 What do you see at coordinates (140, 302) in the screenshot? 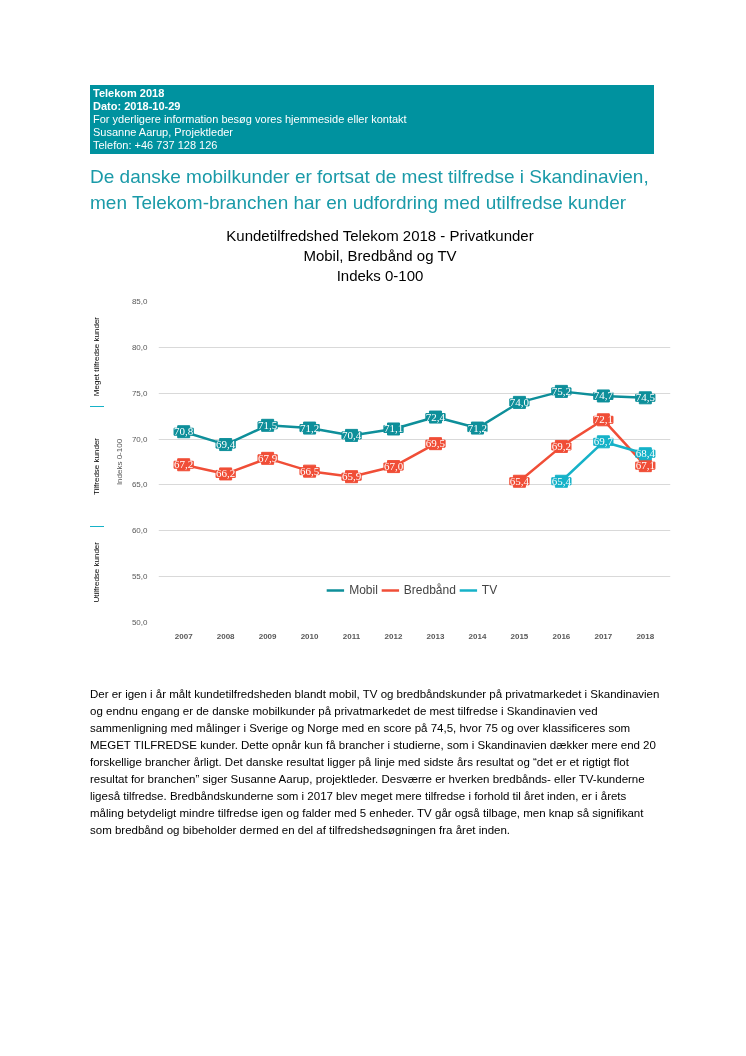
I see `y-tick-label: 85,0` at bounding box center [140, 302].